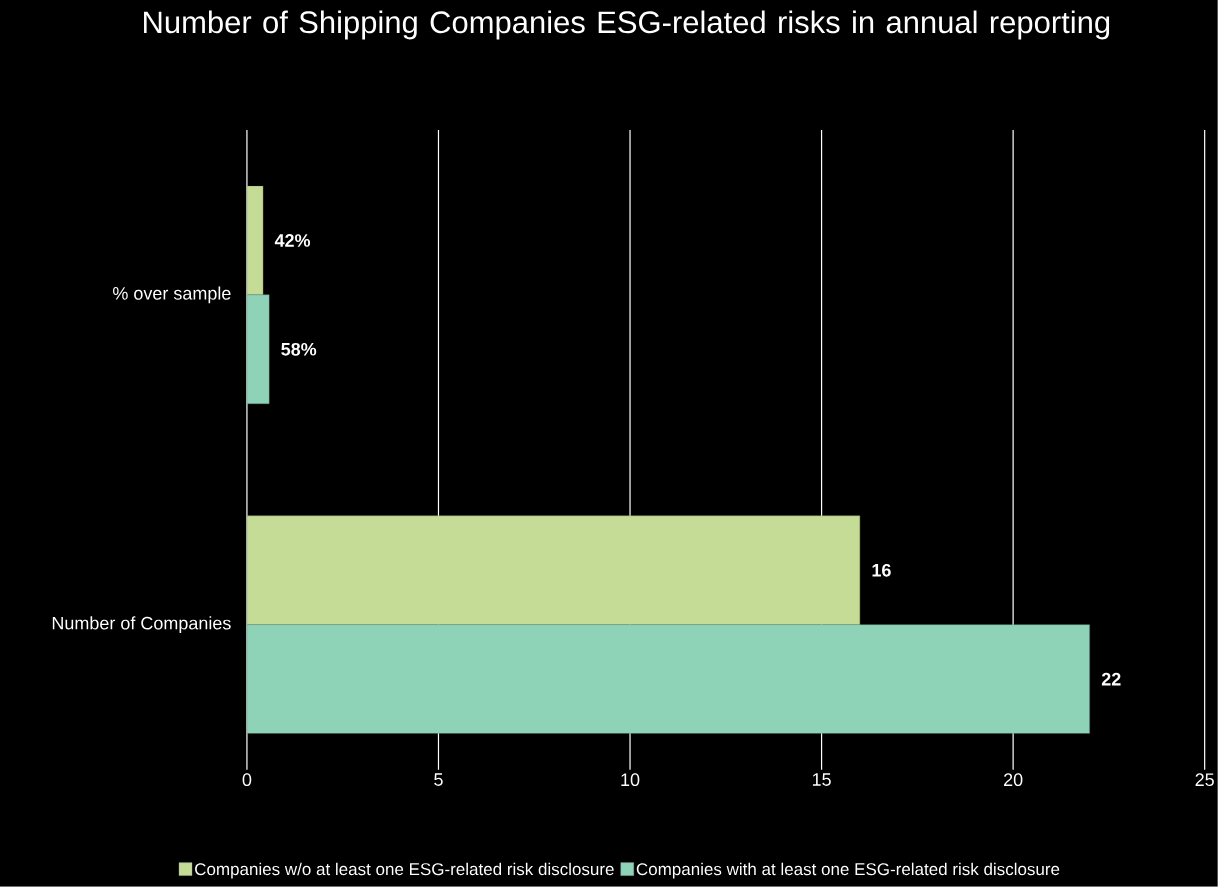 The image size is (1218, 887). I want to click on chart-title: Number of Shipping Companies ESG-related risks in annual reporting, so click(627, 25).